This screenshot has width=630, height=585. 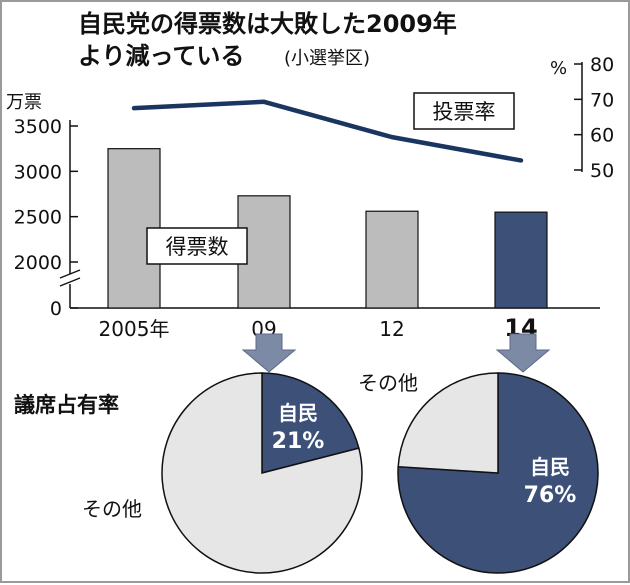 I want to click on pie14-other-label: その他, so click(x=388, y=383).